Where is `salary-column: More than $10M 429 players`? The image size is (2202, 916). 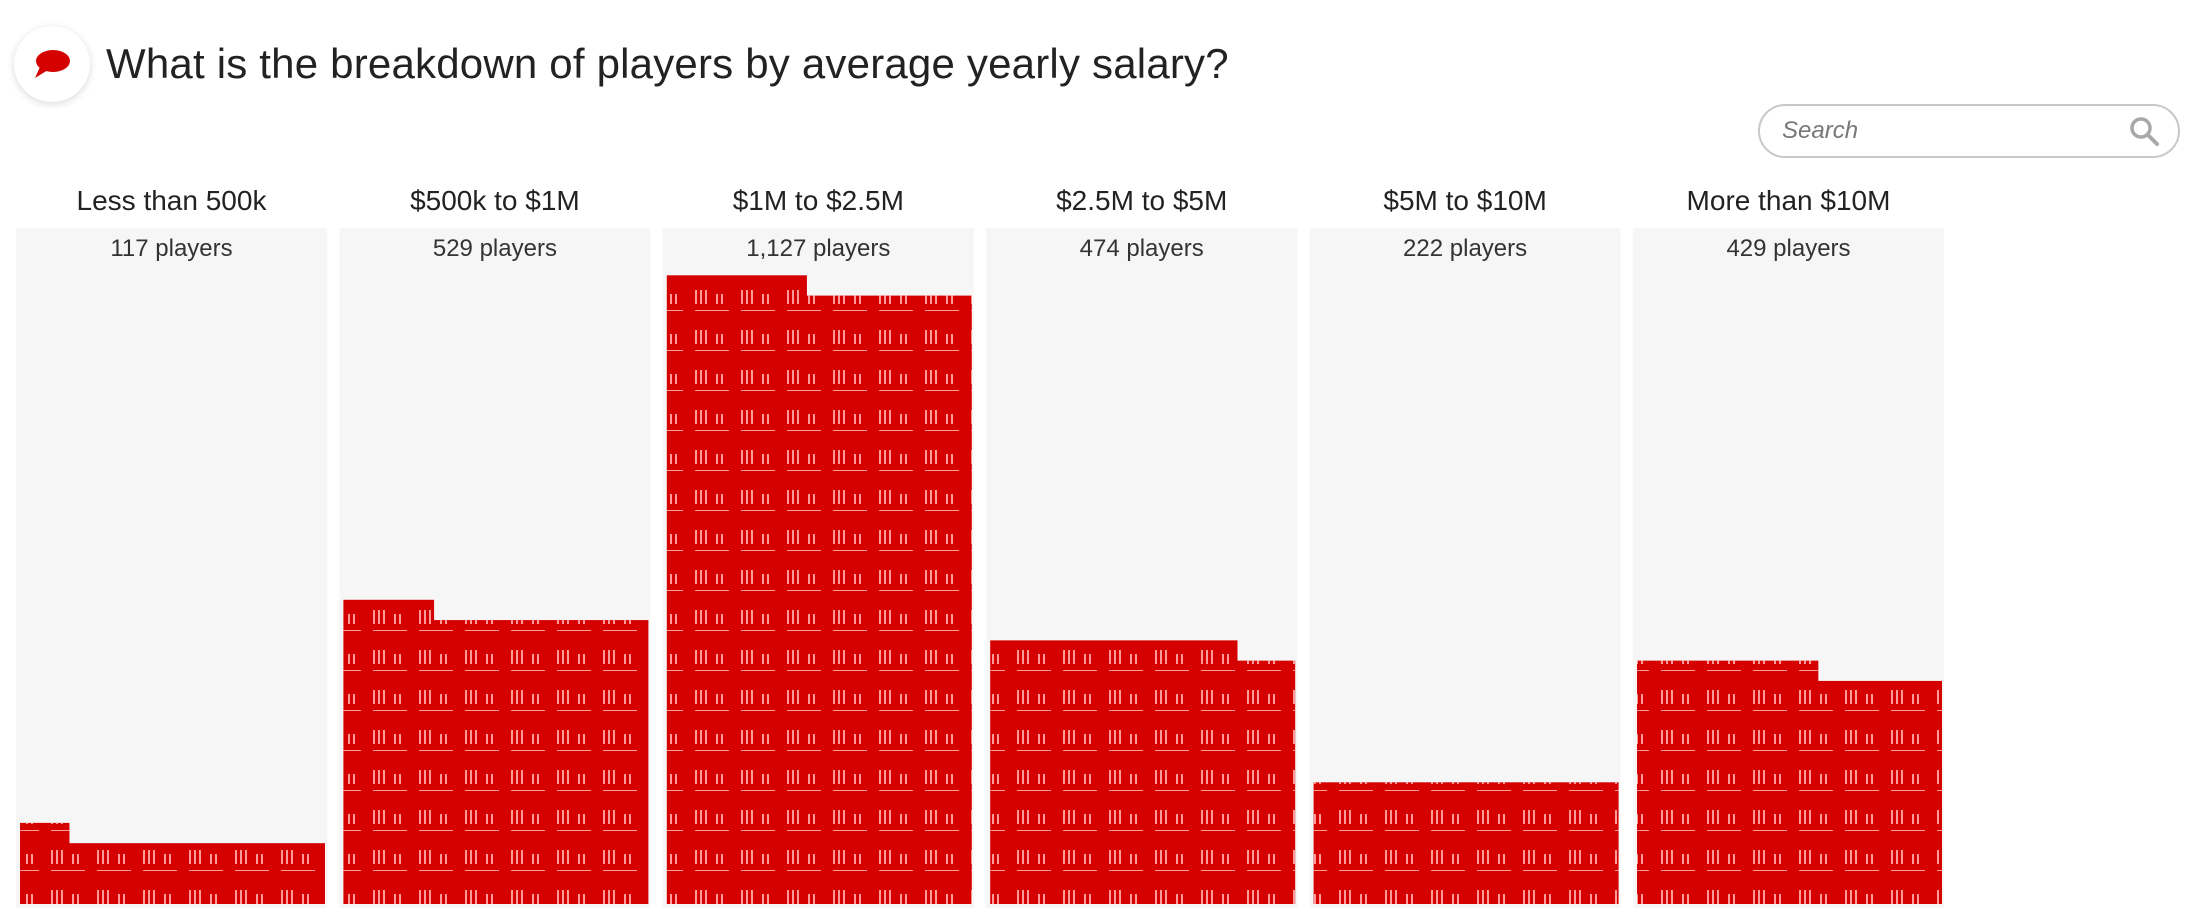 salary-column: More than $10M 429 players is located at coordinates (1788, 546).